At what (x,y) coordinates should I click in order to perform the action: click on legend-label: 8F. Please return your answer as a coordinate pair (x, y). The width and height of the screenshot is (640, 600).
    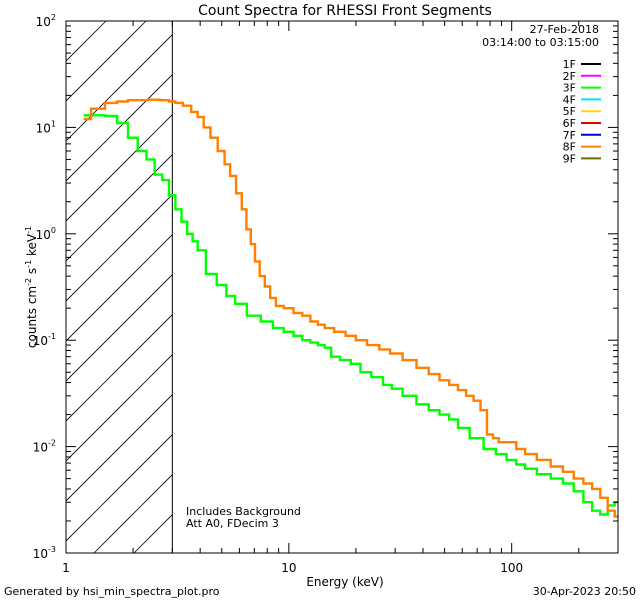
    Looking at the image, I should click on (569, 147).